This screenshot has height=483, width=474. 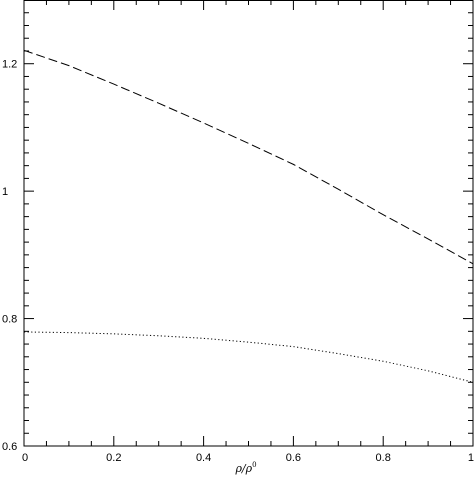 What do you see at coordinates (9, 65) in the screenshot?
I see `y-tick-label: 1.2` at bounding box center [9, 65].